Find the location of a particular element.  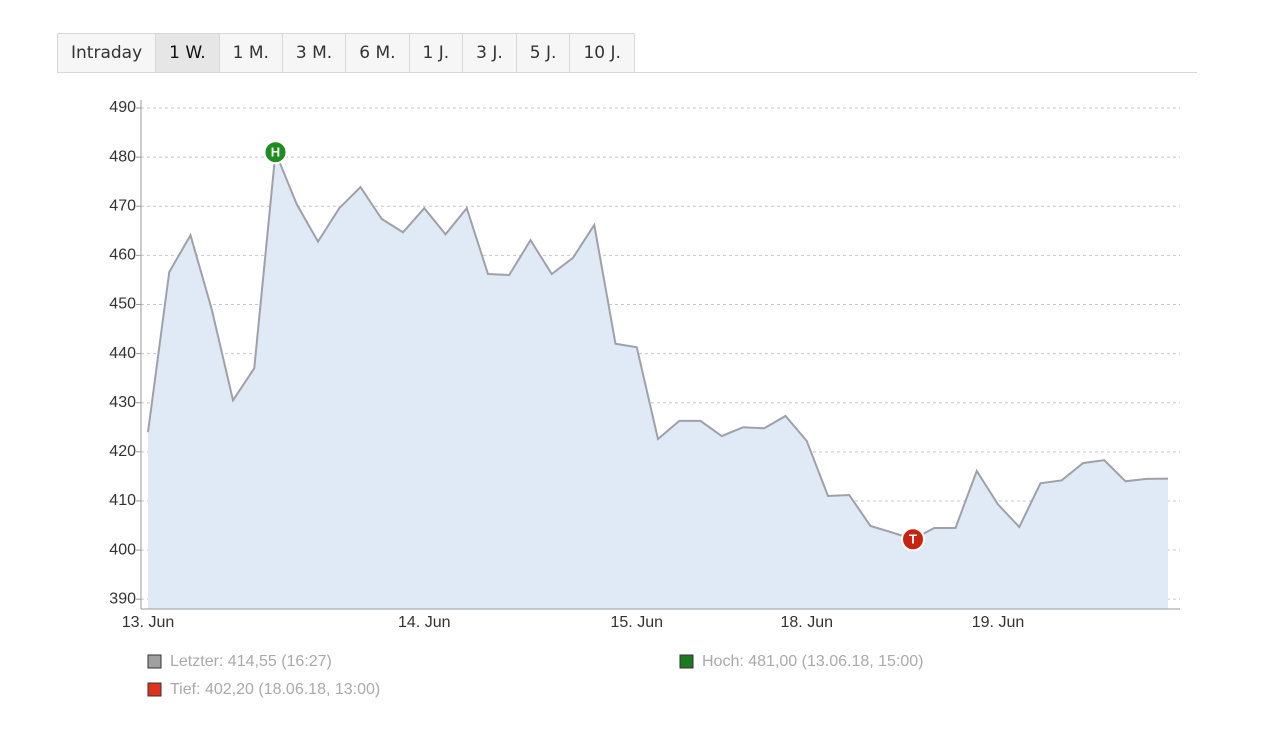

range-tab: 1 J. is located at coordinates (435, 53).